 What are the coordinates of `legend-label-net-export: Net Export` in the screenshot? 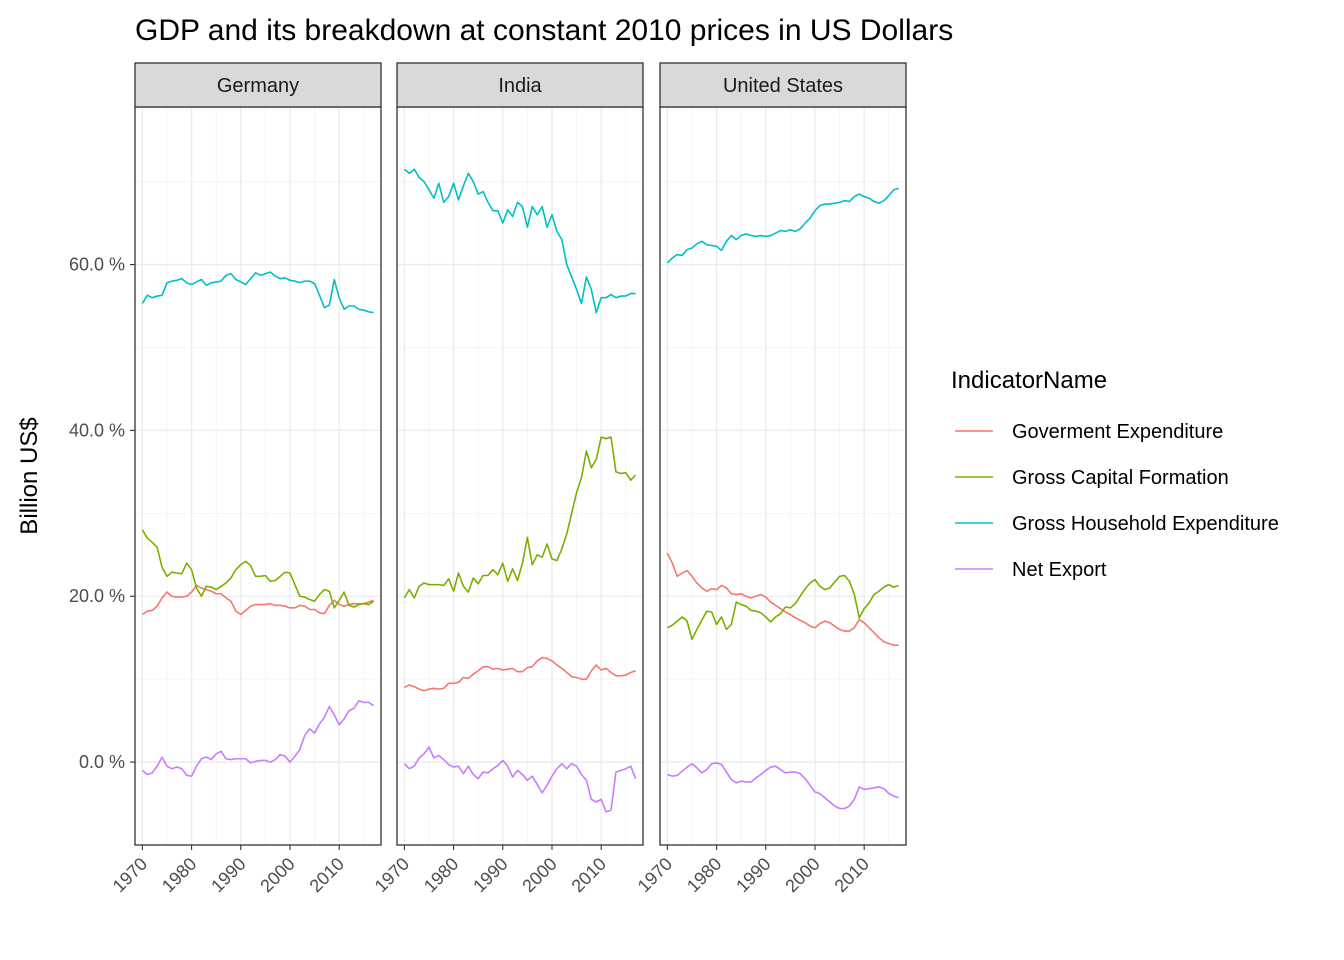 It's located at (1059, 570).